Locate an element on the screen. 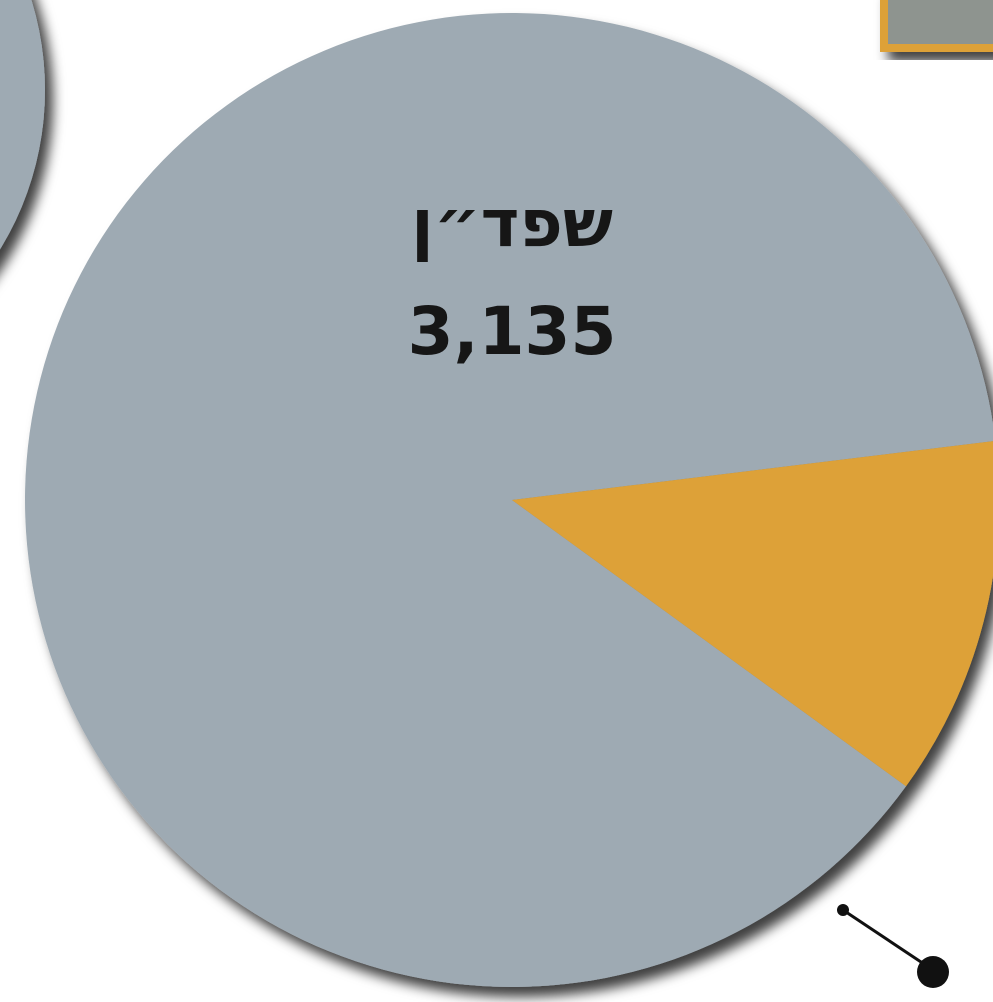  connector is located at coordinates (888, 940).